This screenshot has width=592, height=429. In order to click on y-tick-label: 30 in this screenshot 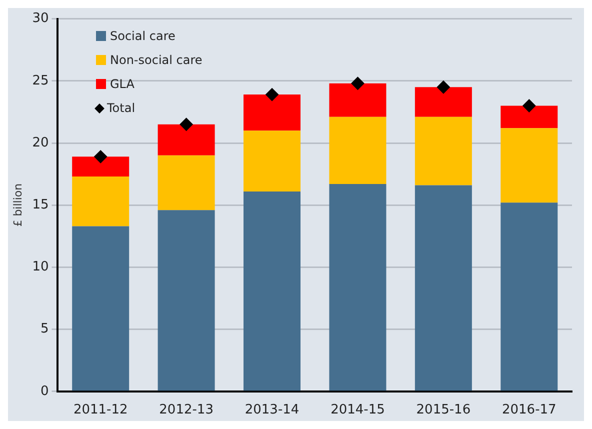, I will do `click(40, 18)`.